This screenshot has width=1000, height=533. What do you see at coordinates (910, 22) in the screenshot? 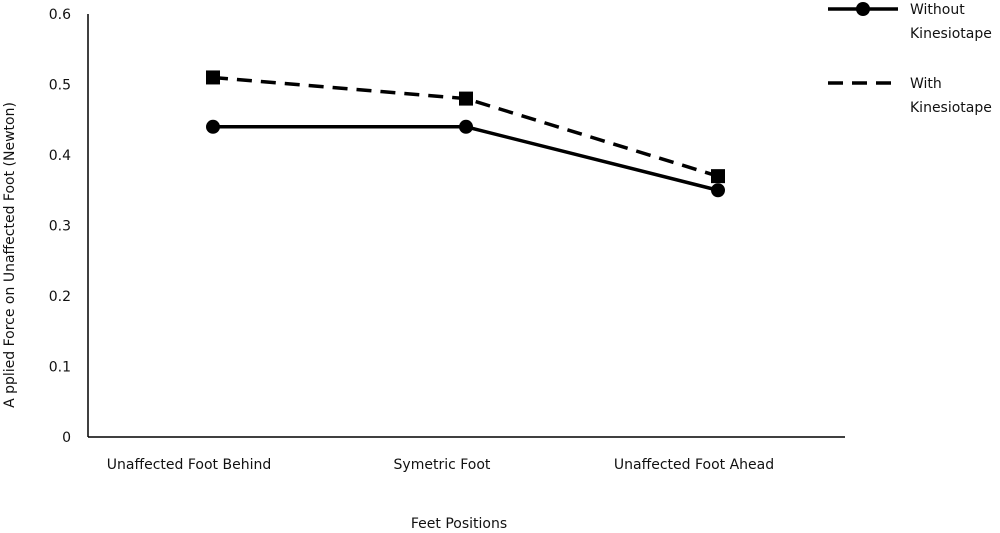
I see `legend-item: Without Kinesiotape` at bounding box center [910, 22].